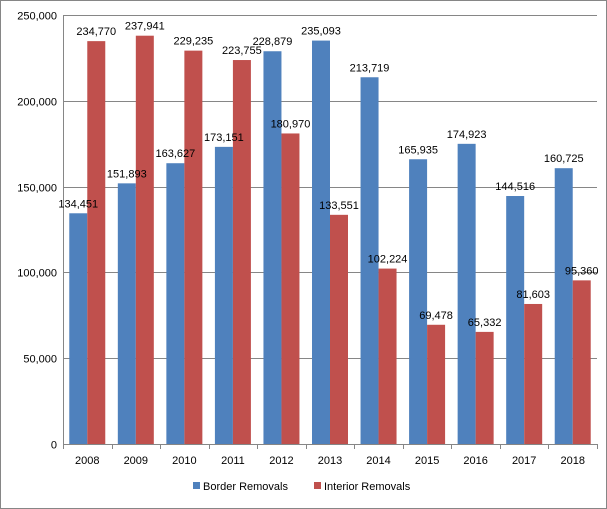 This screenshot has width=607, height=509. Describe the element at coordinates (233, 461) in the screenshot. I see `x-tick-label: 2011` at that location.